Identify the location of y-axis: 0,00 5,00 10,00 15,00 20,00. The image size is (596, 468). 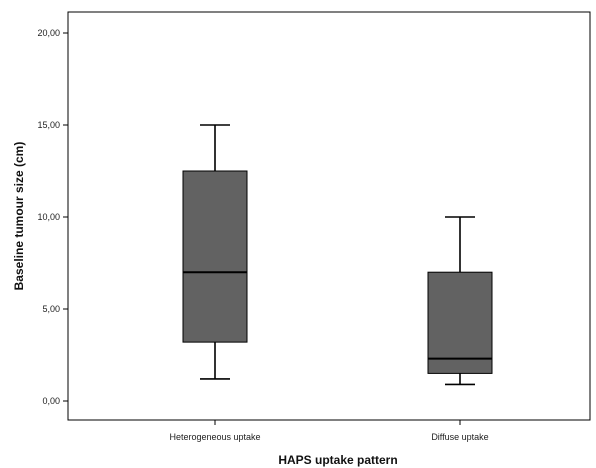
(52, 217).